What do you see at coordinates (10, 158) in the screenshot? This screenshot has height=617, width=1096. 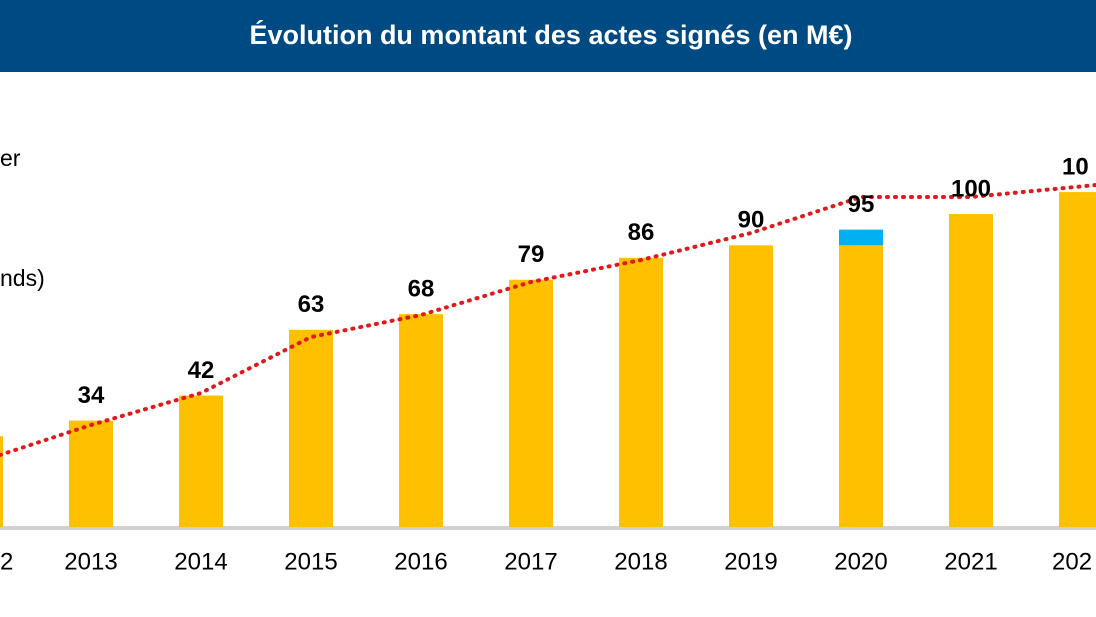 I see `legend-fragment: er` at bounding box center [10, 158].